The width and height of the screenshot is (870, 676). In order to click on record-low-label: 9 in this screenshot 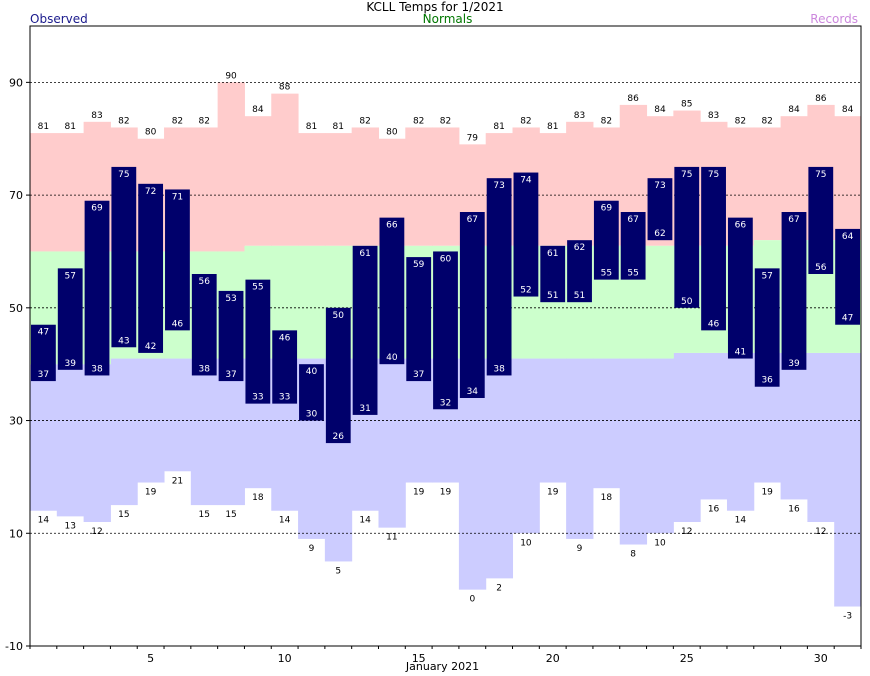, I will do `click(312, 549)`.